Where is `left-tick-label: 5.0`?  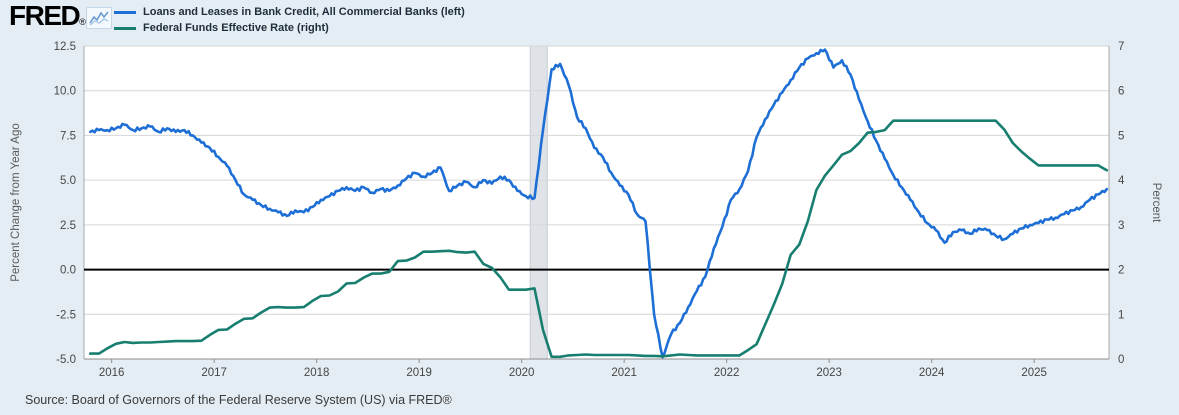
left-tick-label: 5.0 is located at coordinates (68, 181).